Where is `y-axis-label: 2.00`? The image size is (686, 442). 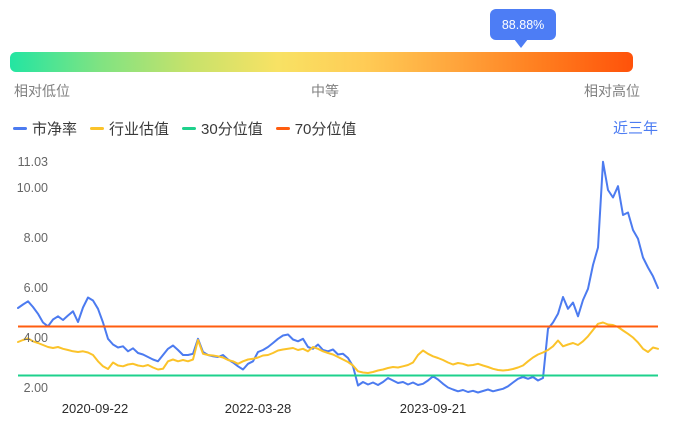
y-axis-label: 2.00 is located at coordinates (35, 388).